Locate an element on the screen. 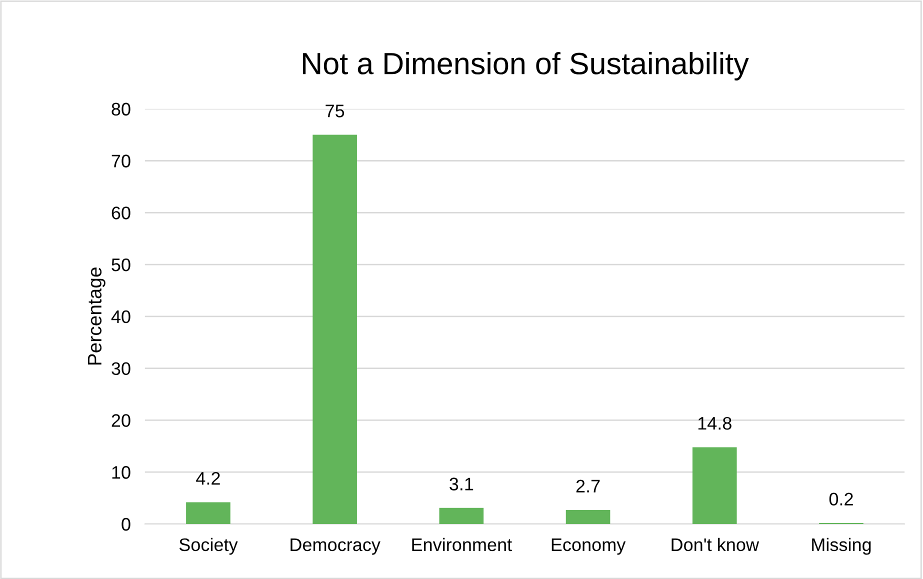 This screenshot has height=579, width=923. y-tick-label: 40 is located at coordinates (120, 317).